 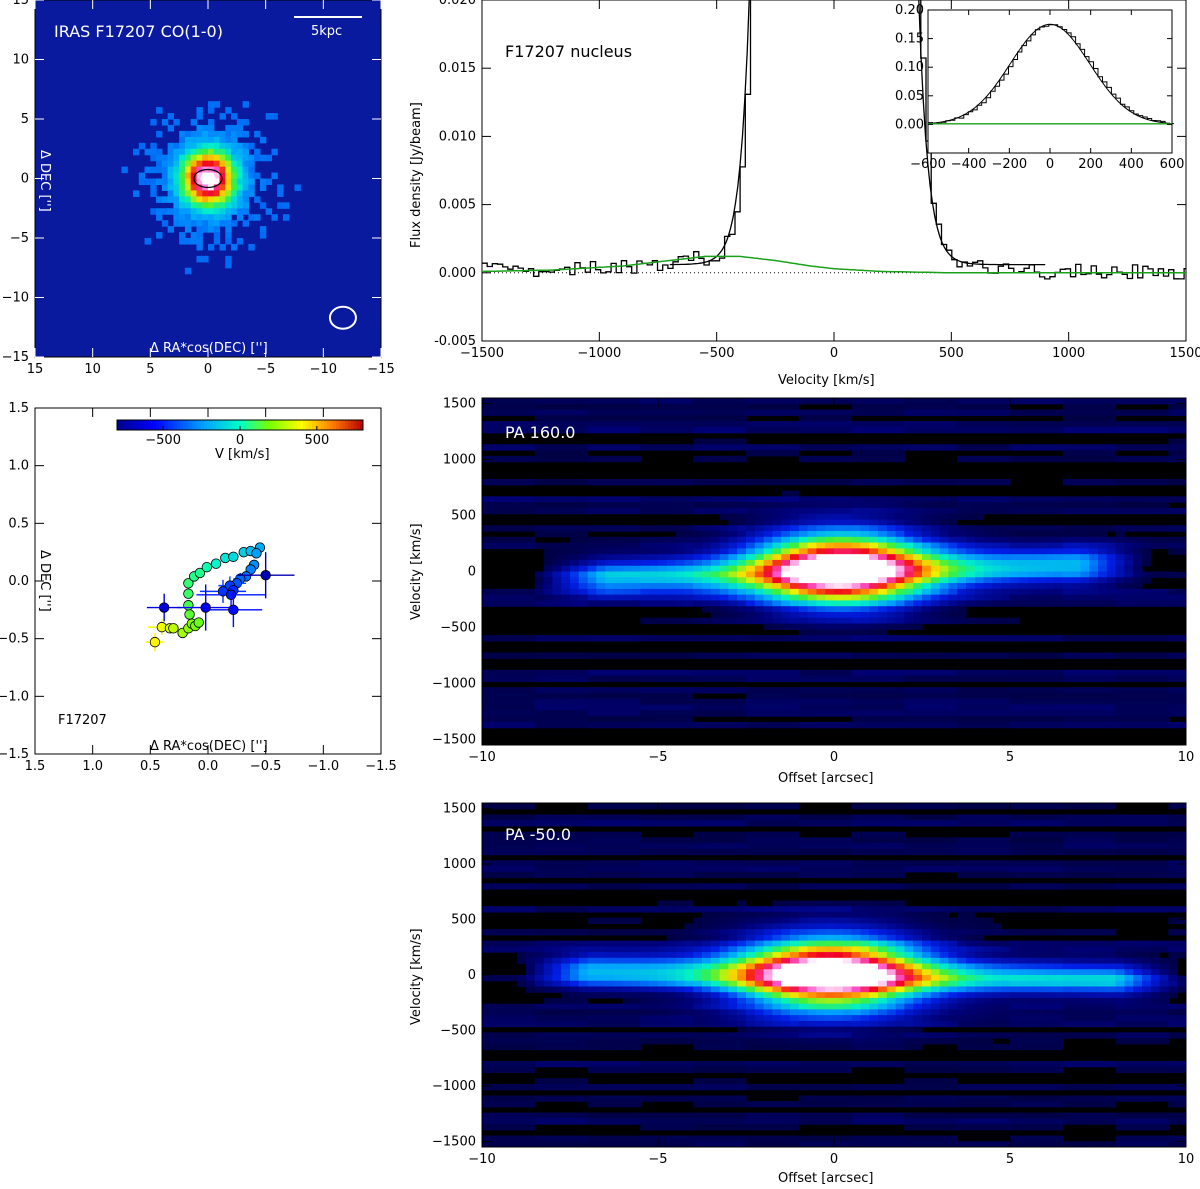 I want to click on inset-y-tick-label: 0.10, so click(x=909, y=67).